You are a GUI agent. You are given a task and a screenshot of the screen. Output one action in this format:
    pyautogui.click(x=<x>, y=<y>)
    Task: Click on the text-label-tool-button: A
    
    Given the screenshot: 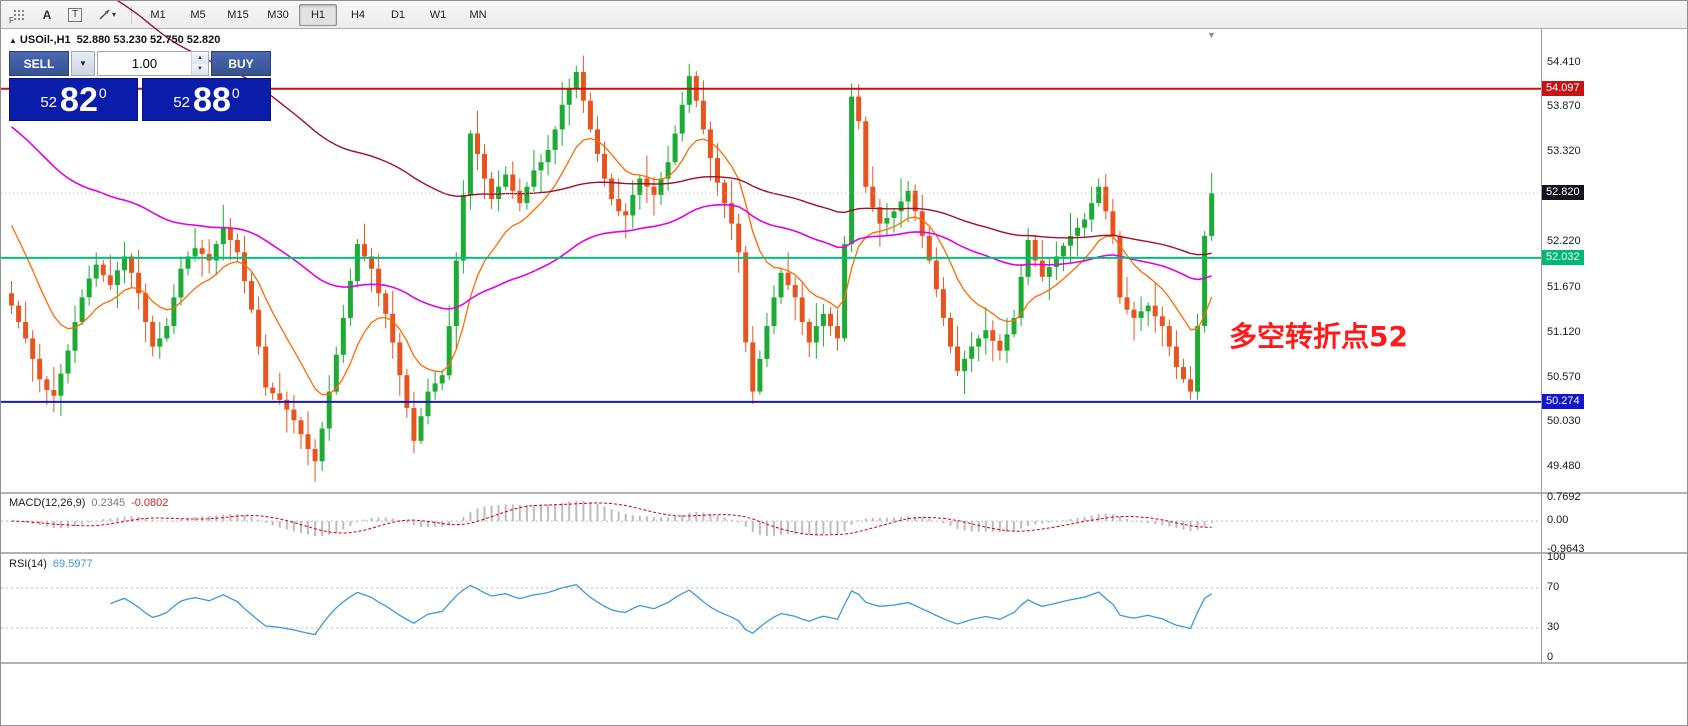 What is the action you would take?
    pyautogui.click(x=47, y=15)
    